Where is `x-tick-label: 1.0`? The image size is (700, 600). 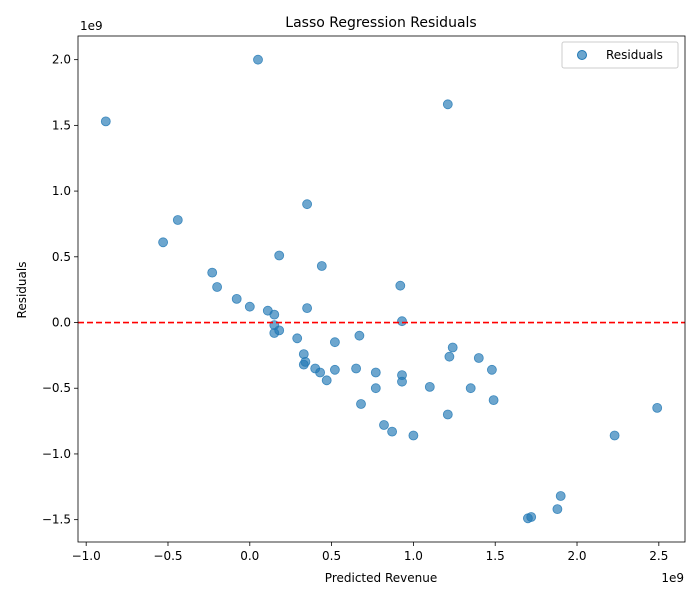 x-tick-label: 1.0 is located at coordinates (413, 556).